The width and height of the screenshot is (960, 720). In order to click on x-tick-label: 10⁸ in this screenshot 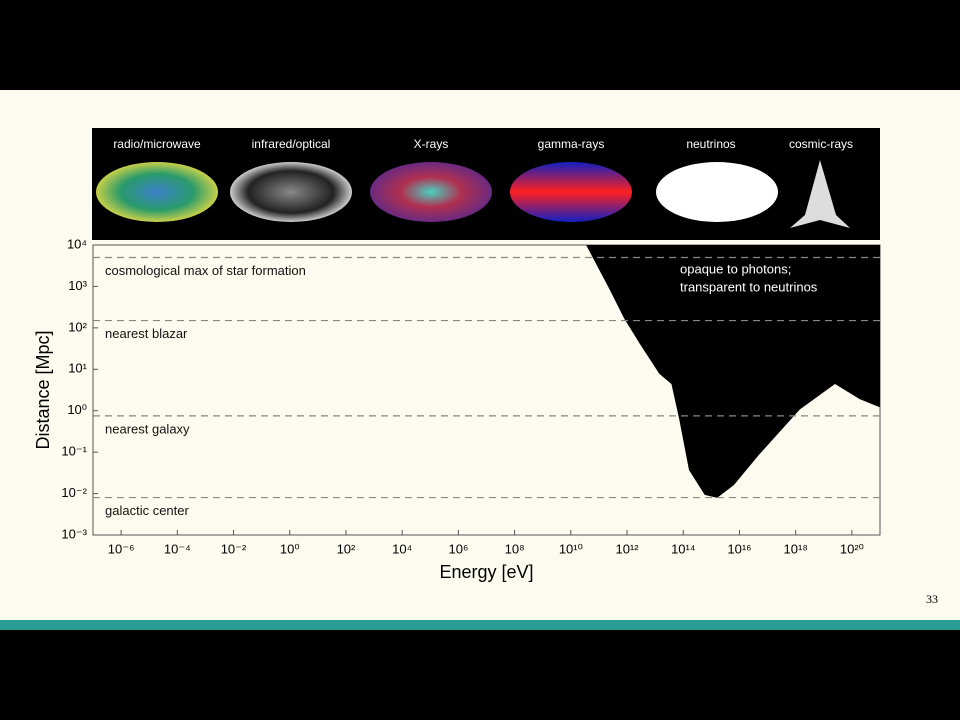, I will do `click(515, 548)`.